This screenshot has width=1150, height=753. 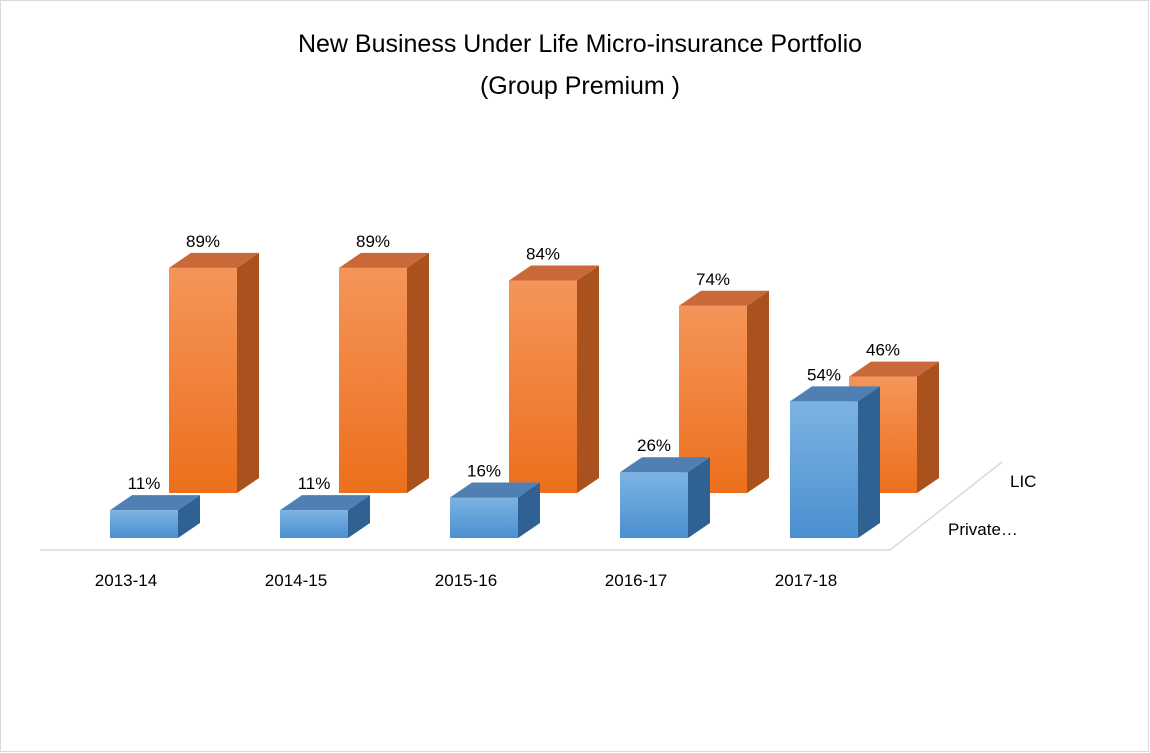 What do you see at coordinates (883, 350) in the screenshot?
I see `value-label: 46%` at bounding box center [883, 350].